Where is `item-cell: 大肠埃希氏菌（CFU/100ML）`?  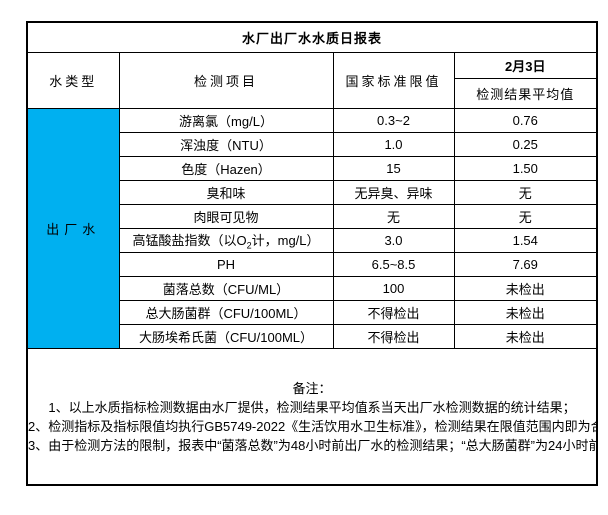
item-cell: 大肠埃希氏菌（CFU/100ML） is located at coordinates (226, 336).